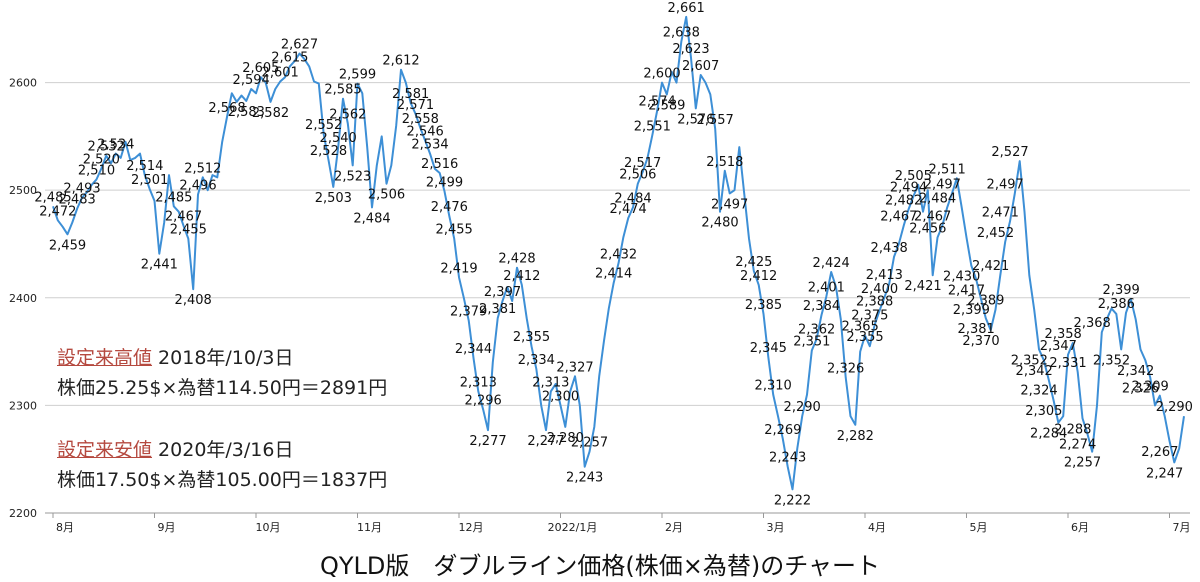  What do you see at coordinates (845, 368) in the screenshot?
I see `data-label: 2,326` at bounding box center [845, 368].